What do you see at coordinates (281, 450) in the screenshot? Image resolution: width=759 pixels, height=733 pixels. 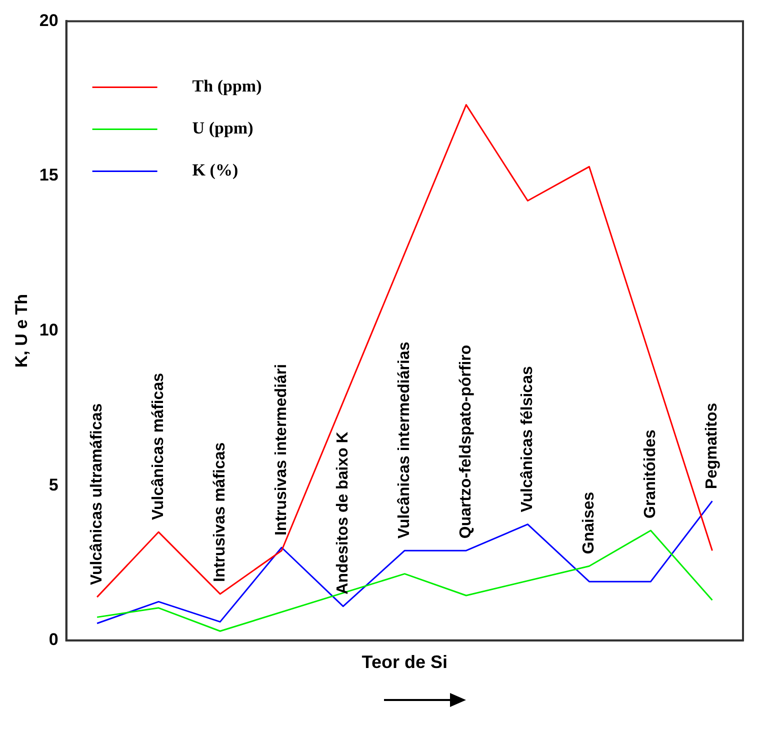 I see `x-tick-label: Intrusivas intermediári` at bounding box center [281, 450].